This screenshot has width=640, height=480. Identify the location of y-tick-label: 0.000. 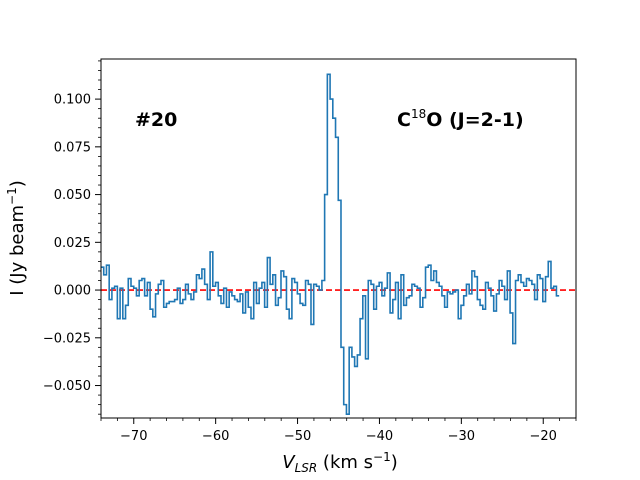
(72, 291).